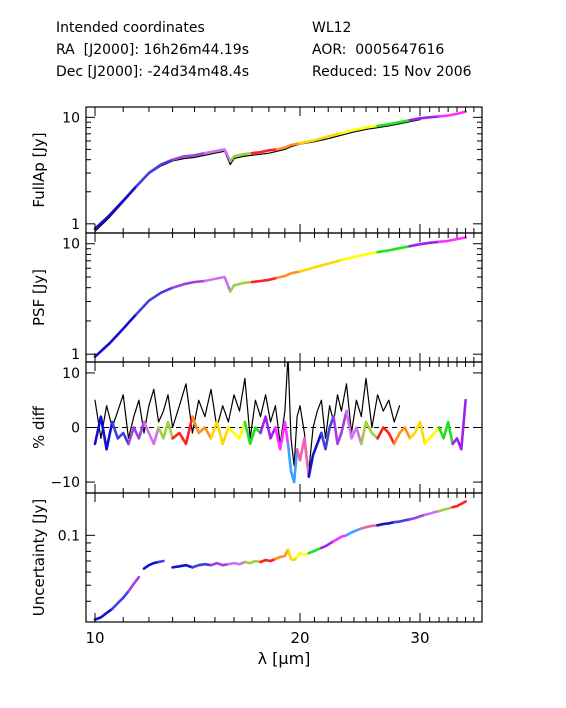  What do you see at coordinates (69, 536) in the screenshot?
I see `y-tick-label: 0.1` at bounding box center [69, 536].